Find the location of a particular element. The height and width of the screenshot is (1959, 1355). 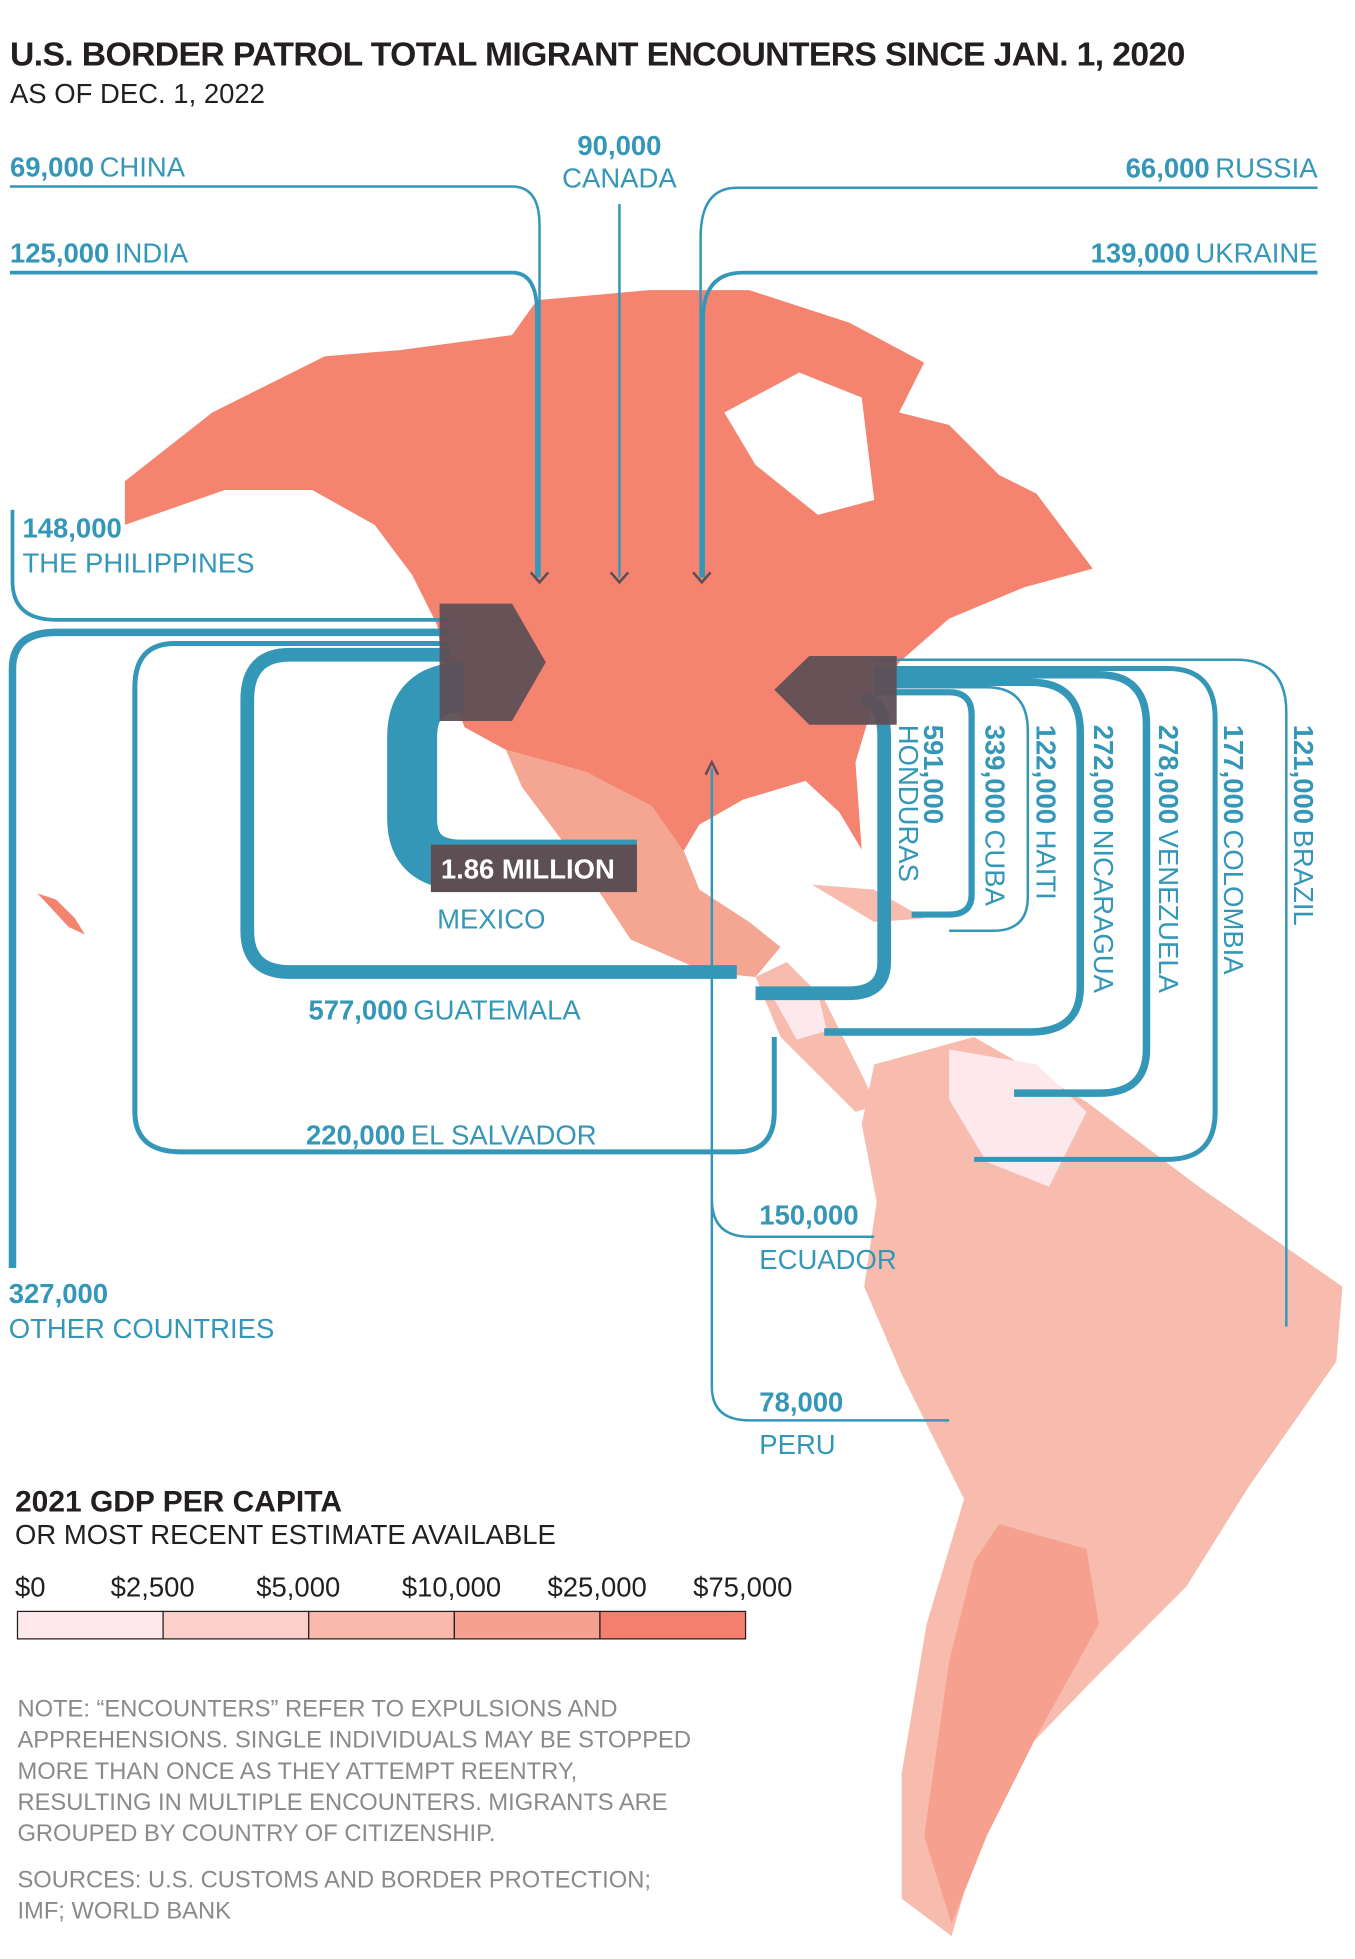

flow-ukraine is located at coordinates (1009, 424).